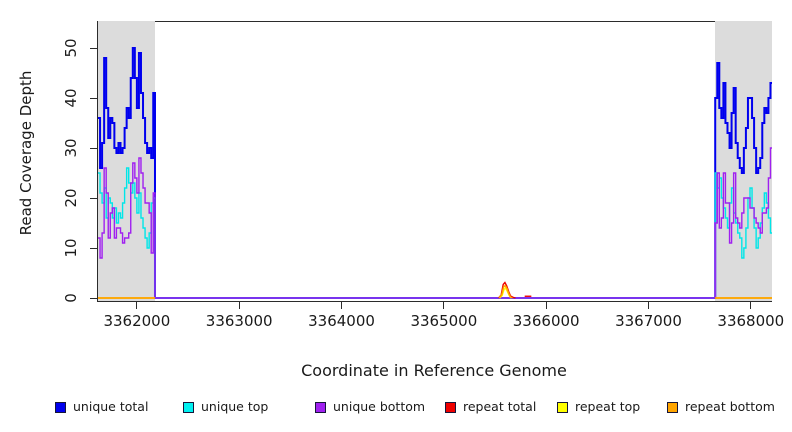 Image resolution: width=792 pixels, height=432 pixels. What do you see at coordinates (71, 298) in the screenshot?
I see `y-tick-label: 0` at bounding box center [71, 298].